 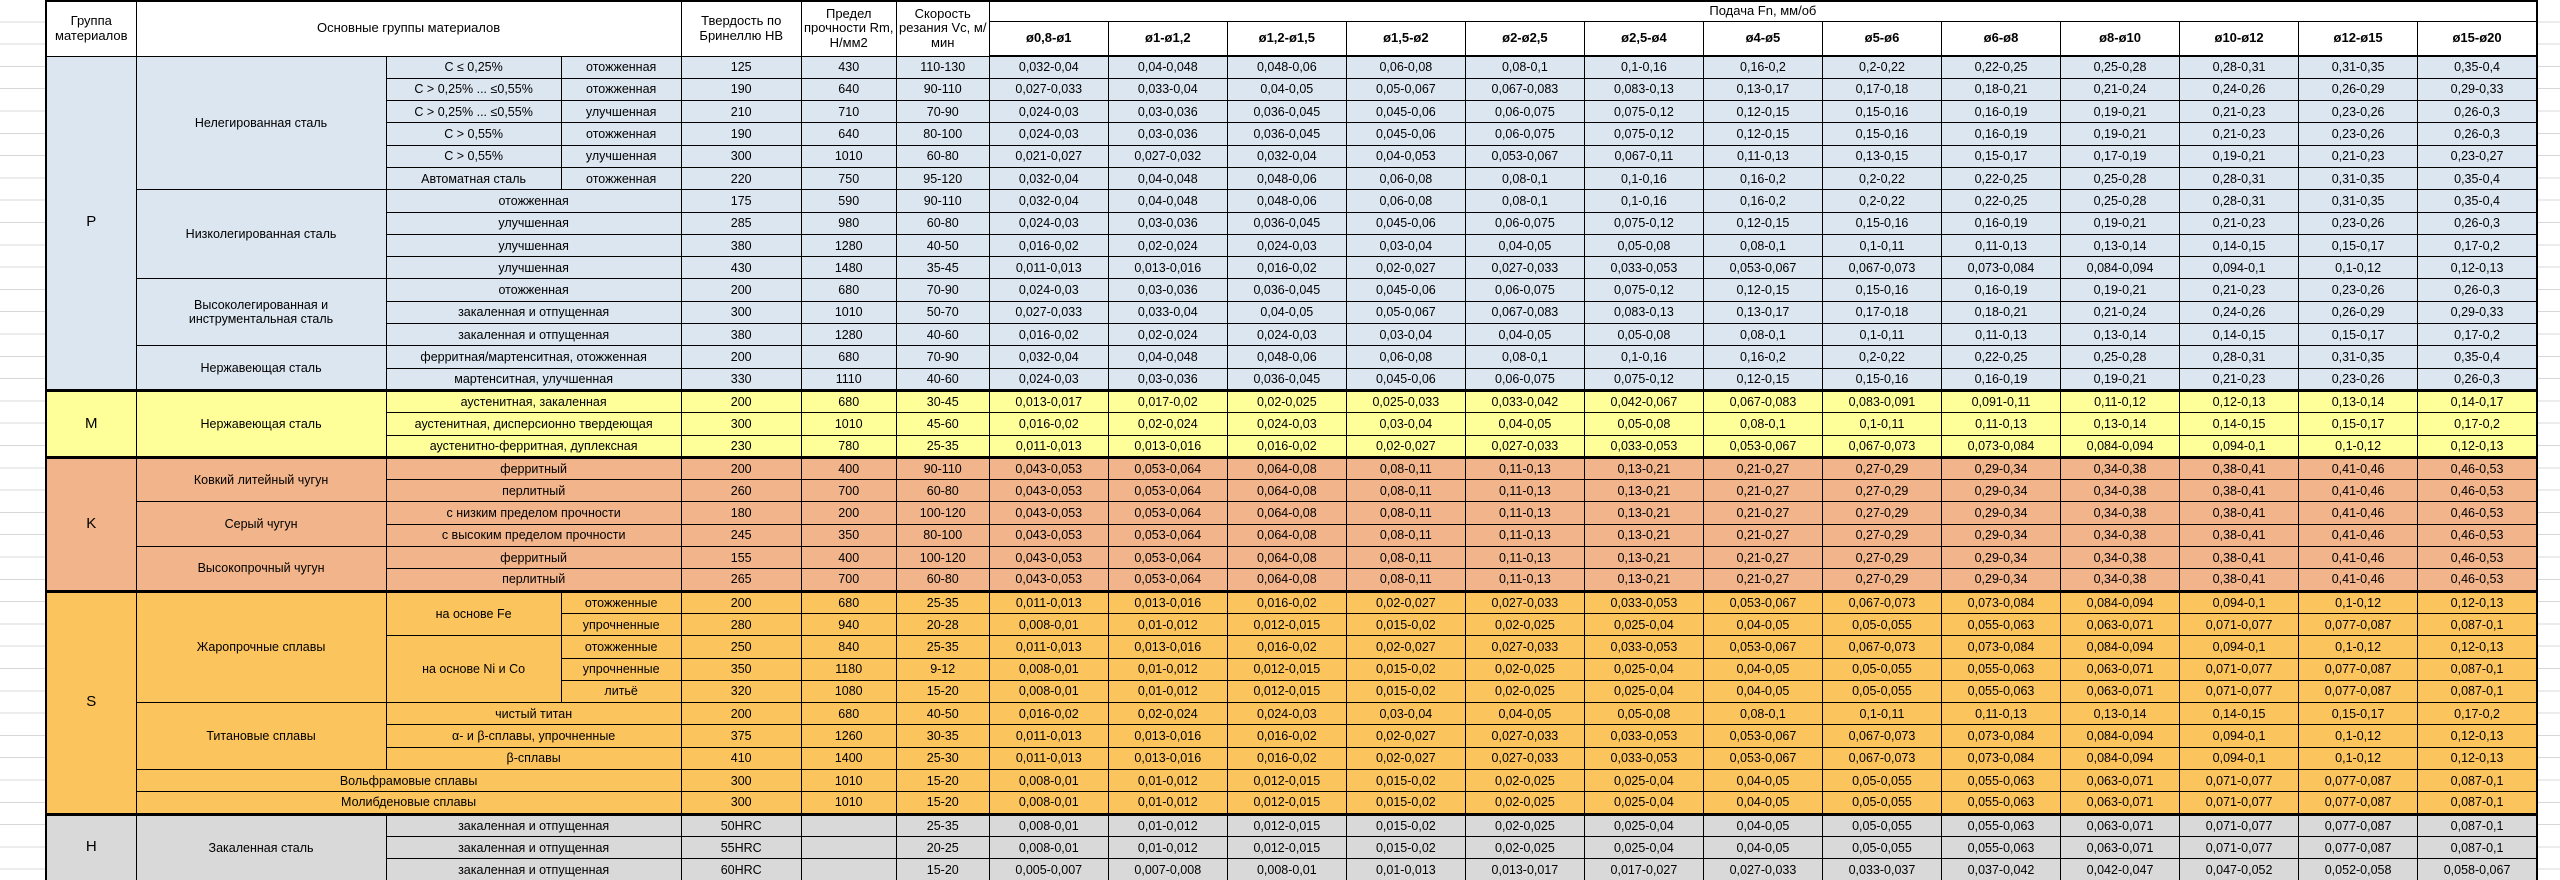 I want to click on condition-cell: отожженная, so click(x=621, y=67).